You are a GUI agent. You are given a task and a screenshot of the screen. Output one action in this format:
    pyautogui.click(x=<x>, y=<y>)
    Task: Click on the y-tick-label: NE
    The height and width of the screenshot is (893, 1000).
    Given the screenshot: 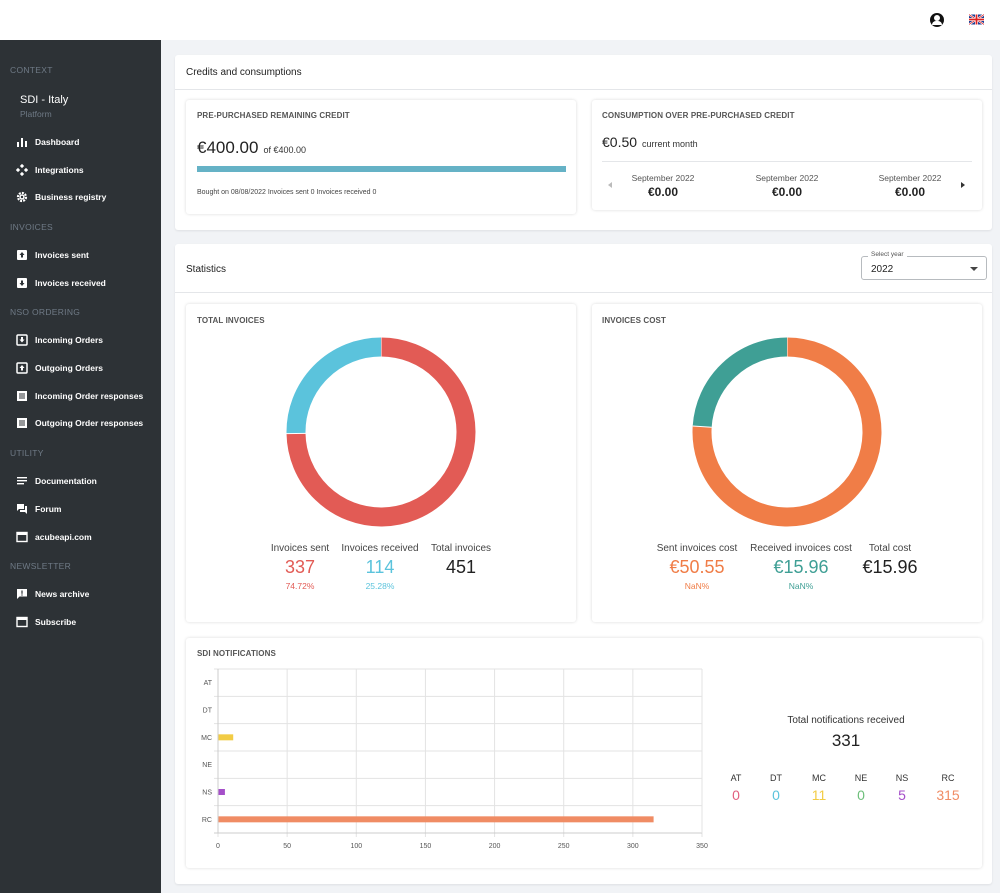 What is the action you would take?
    pyautogui.click(x=207, y=765)
    